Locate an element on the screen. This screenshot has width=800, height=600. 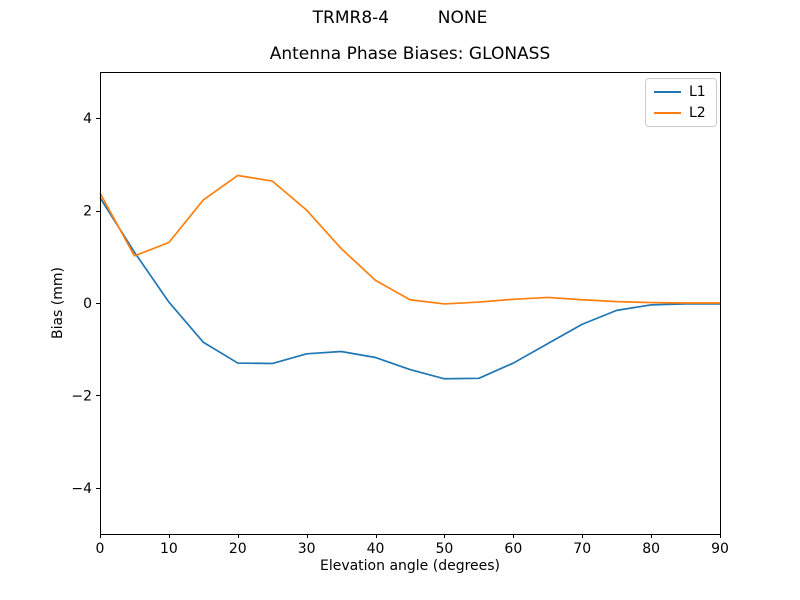
x-tick-label: 60 is located at coordinates (513, 549).